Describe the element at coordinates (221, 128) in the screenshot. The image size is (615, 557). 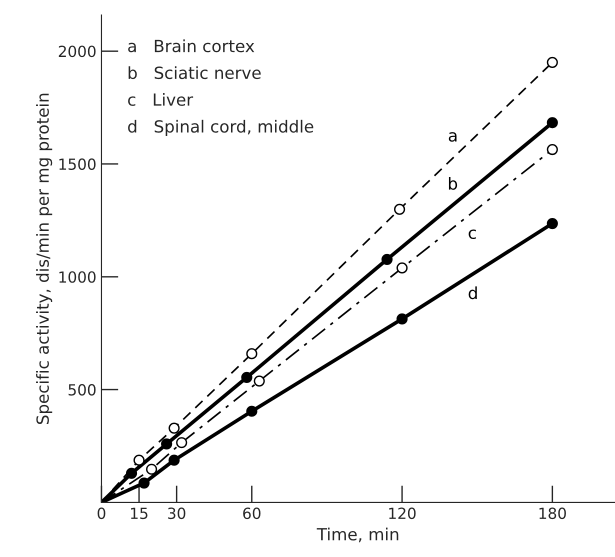
I see `annotation: d Spinal cord, middle` at that location.